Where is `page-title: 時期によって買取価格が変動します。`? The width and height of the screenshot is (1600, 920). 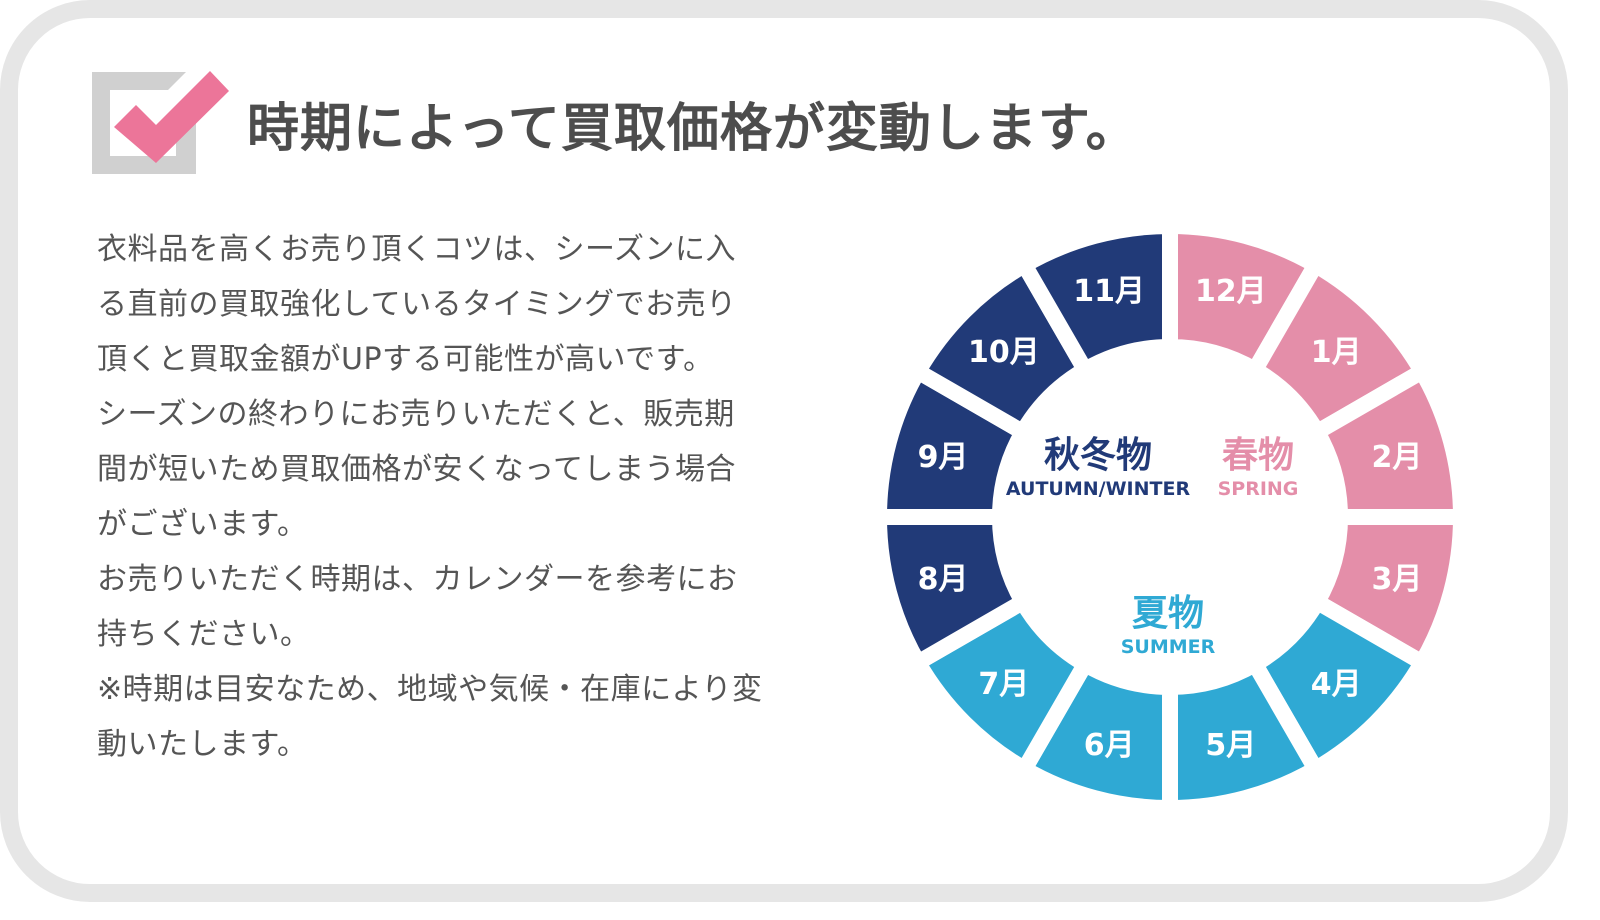 page-title: 時期によって買取価格が変動します。 is located at coordinates (693, 129).